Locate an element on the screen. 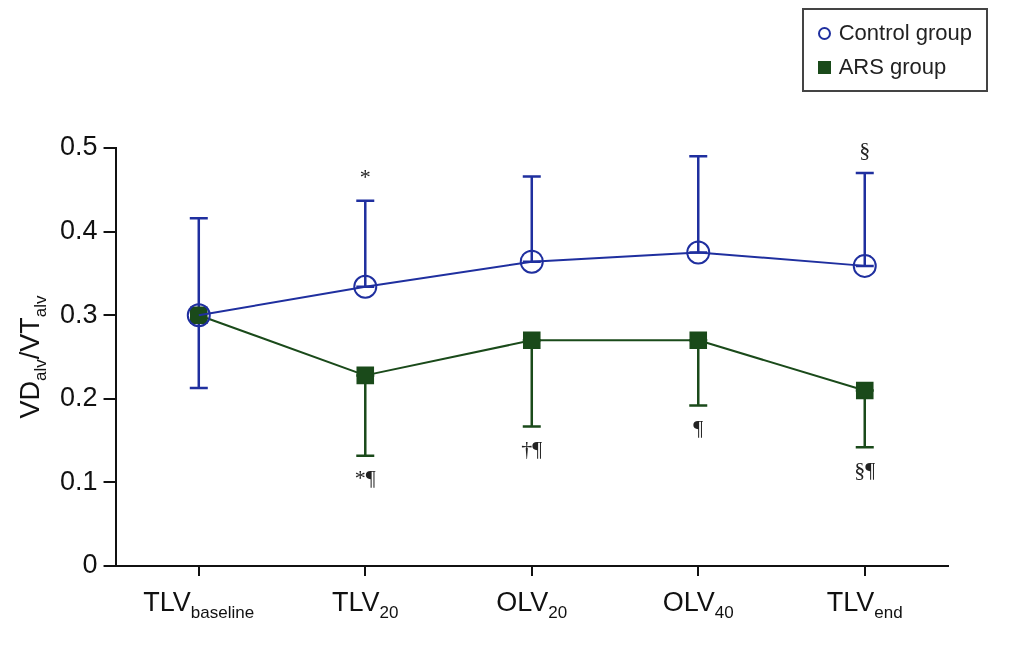  annotation: § is located at coordinates (865, 149).